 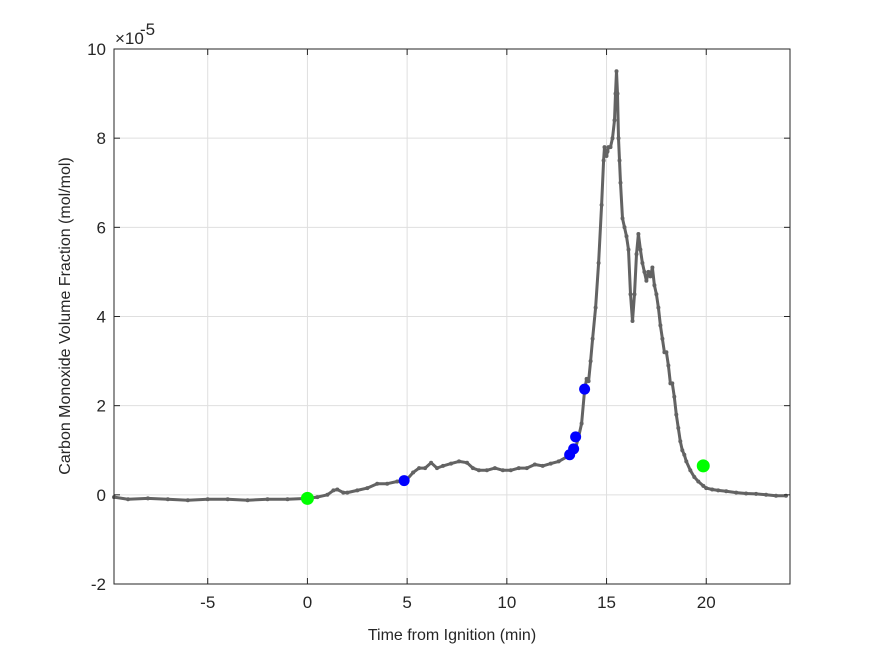 What do you see at coordinates (307, 602) in the screenshot?
I see `x-tick-label: 0` at bounding box center [307, 602].